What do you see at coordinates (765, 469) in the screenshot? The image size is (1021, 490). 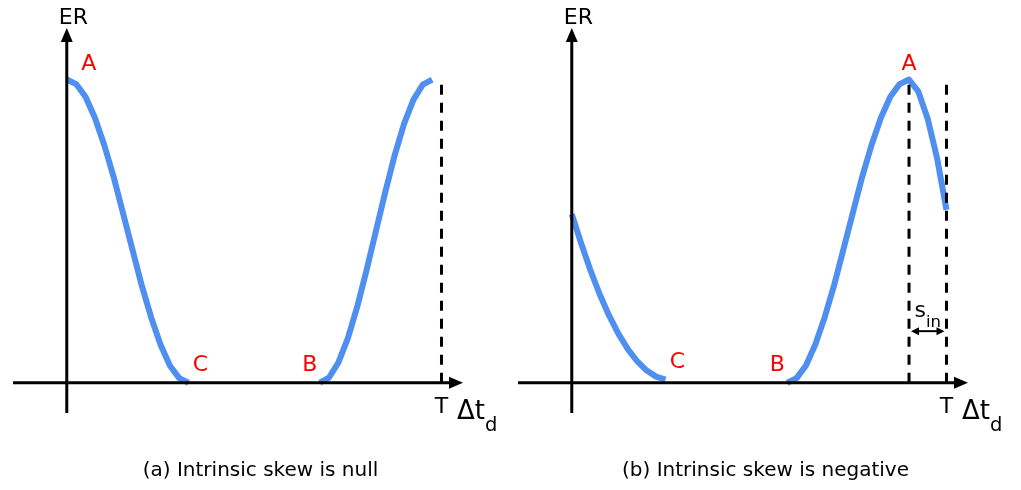 I see `text: (b) Intrinsic skew is negative` at bounding box center [765, 469].